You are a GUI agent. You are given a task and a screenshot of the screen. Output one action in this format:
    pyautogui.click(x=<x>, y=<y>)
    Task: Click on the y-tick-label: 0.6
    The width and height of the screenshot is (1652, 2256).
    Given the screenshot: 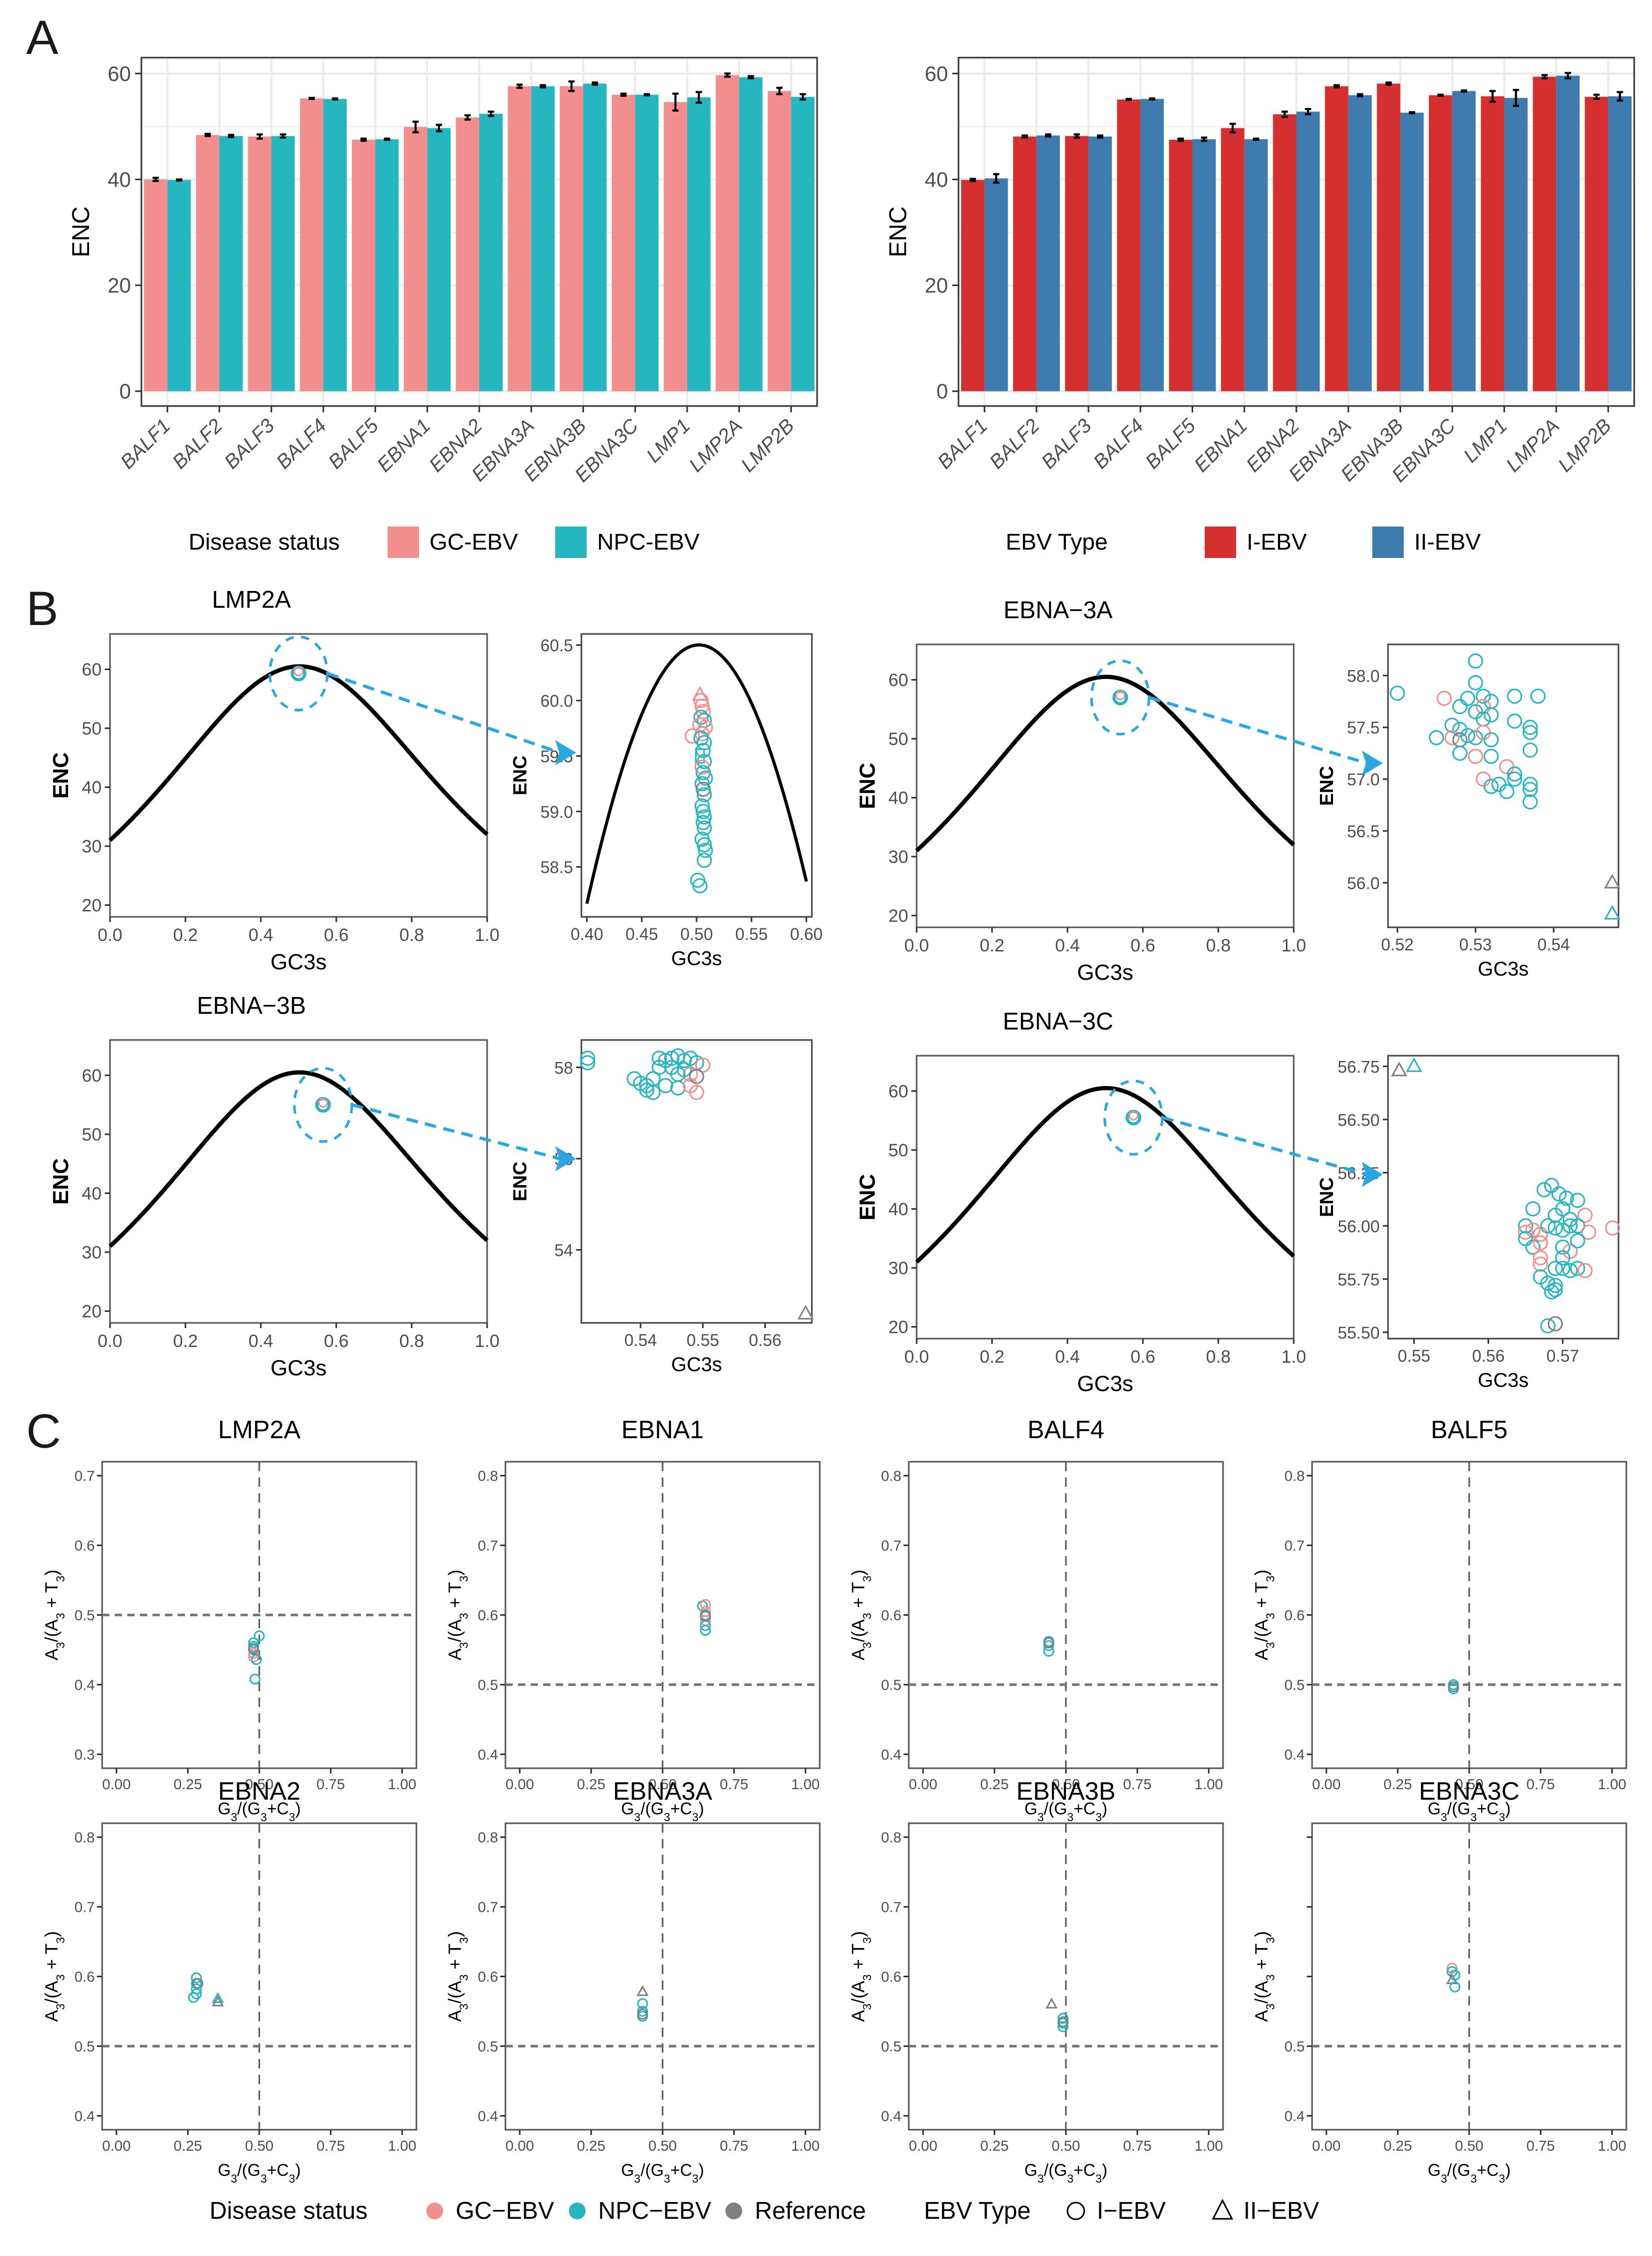 What is the action you would take?
    pyautogui.click(x=84, y=1977)
    